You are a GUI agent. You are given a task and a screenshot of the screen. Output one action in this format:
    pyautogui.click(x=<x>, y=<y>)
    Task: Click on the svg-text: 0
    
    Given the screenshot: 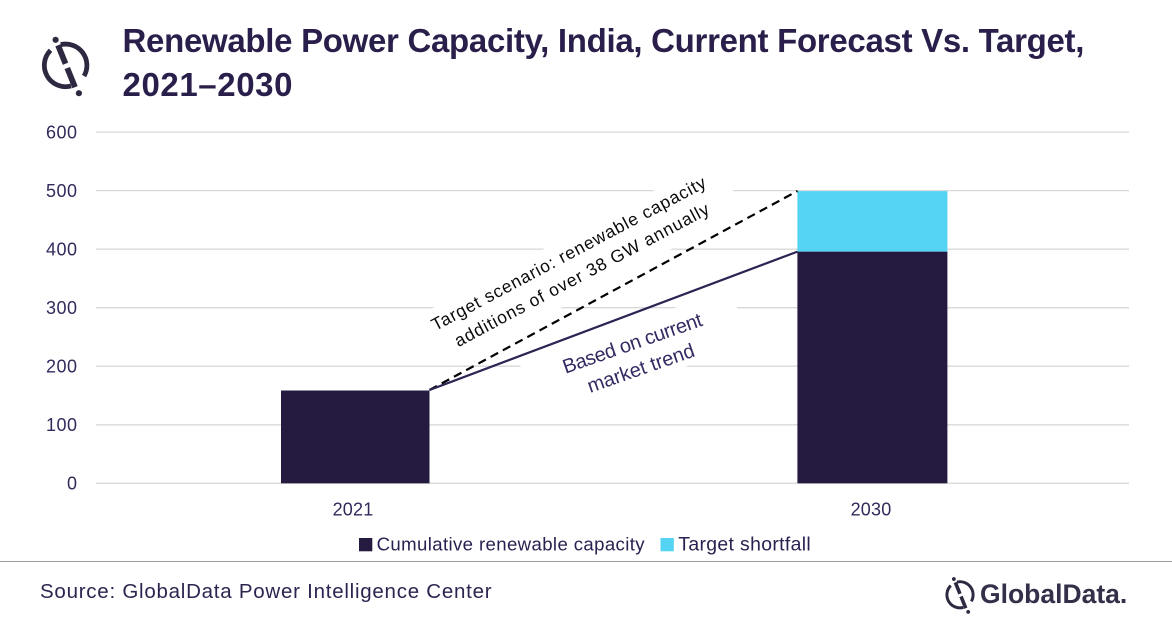 What is the action you would take?
    pyautogui.click(x=72, y=484)
    